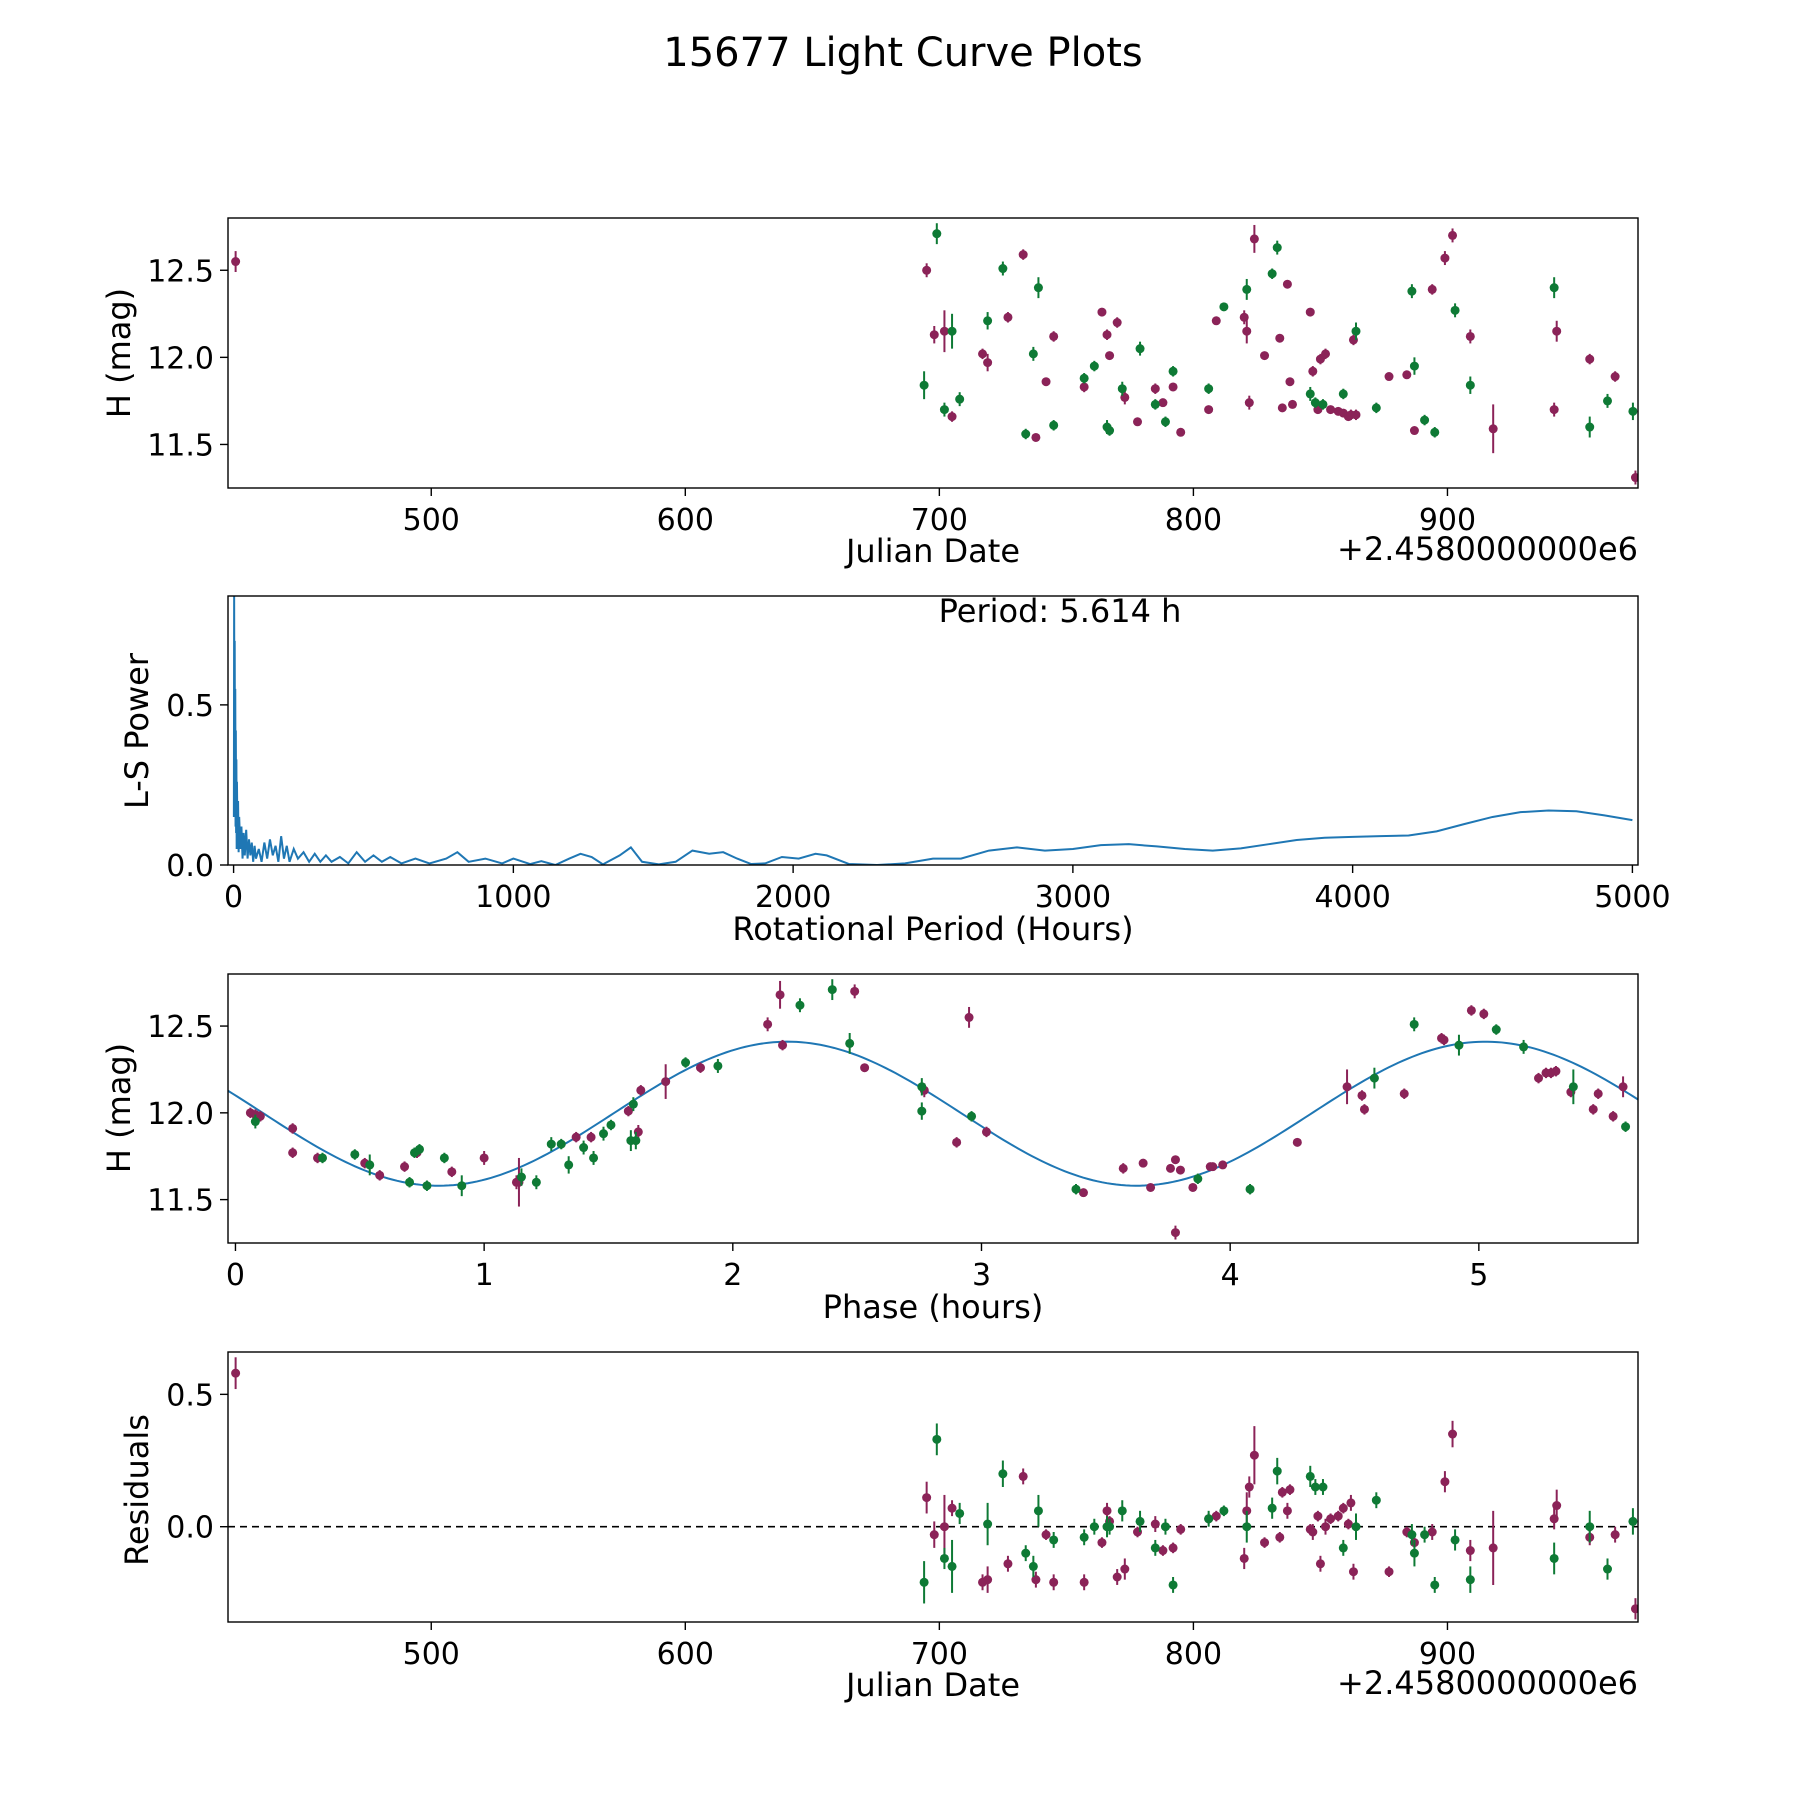 This screenshot has height=1800, width=1800. I want to click on phase-x-tick-label: 5, so click(1478, 1275).